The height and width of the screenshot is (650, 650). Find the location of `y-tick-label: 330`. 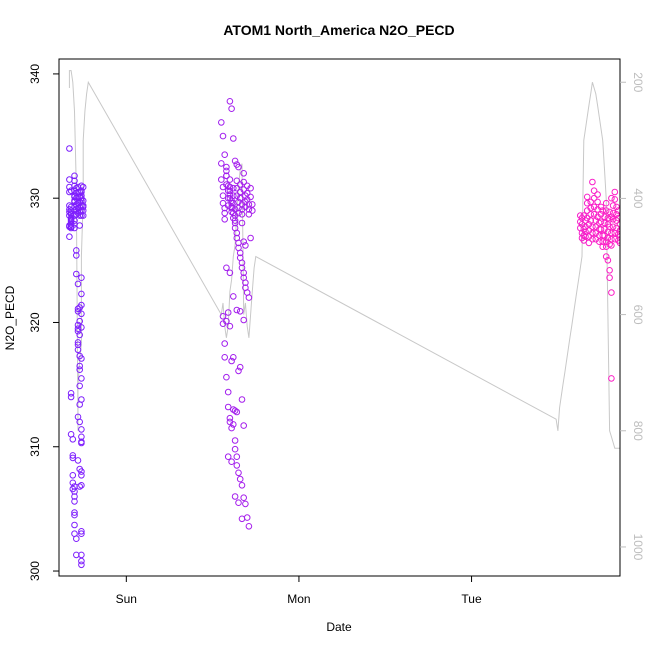

y-tick-label: 330 is located at coordinates (35, 198).